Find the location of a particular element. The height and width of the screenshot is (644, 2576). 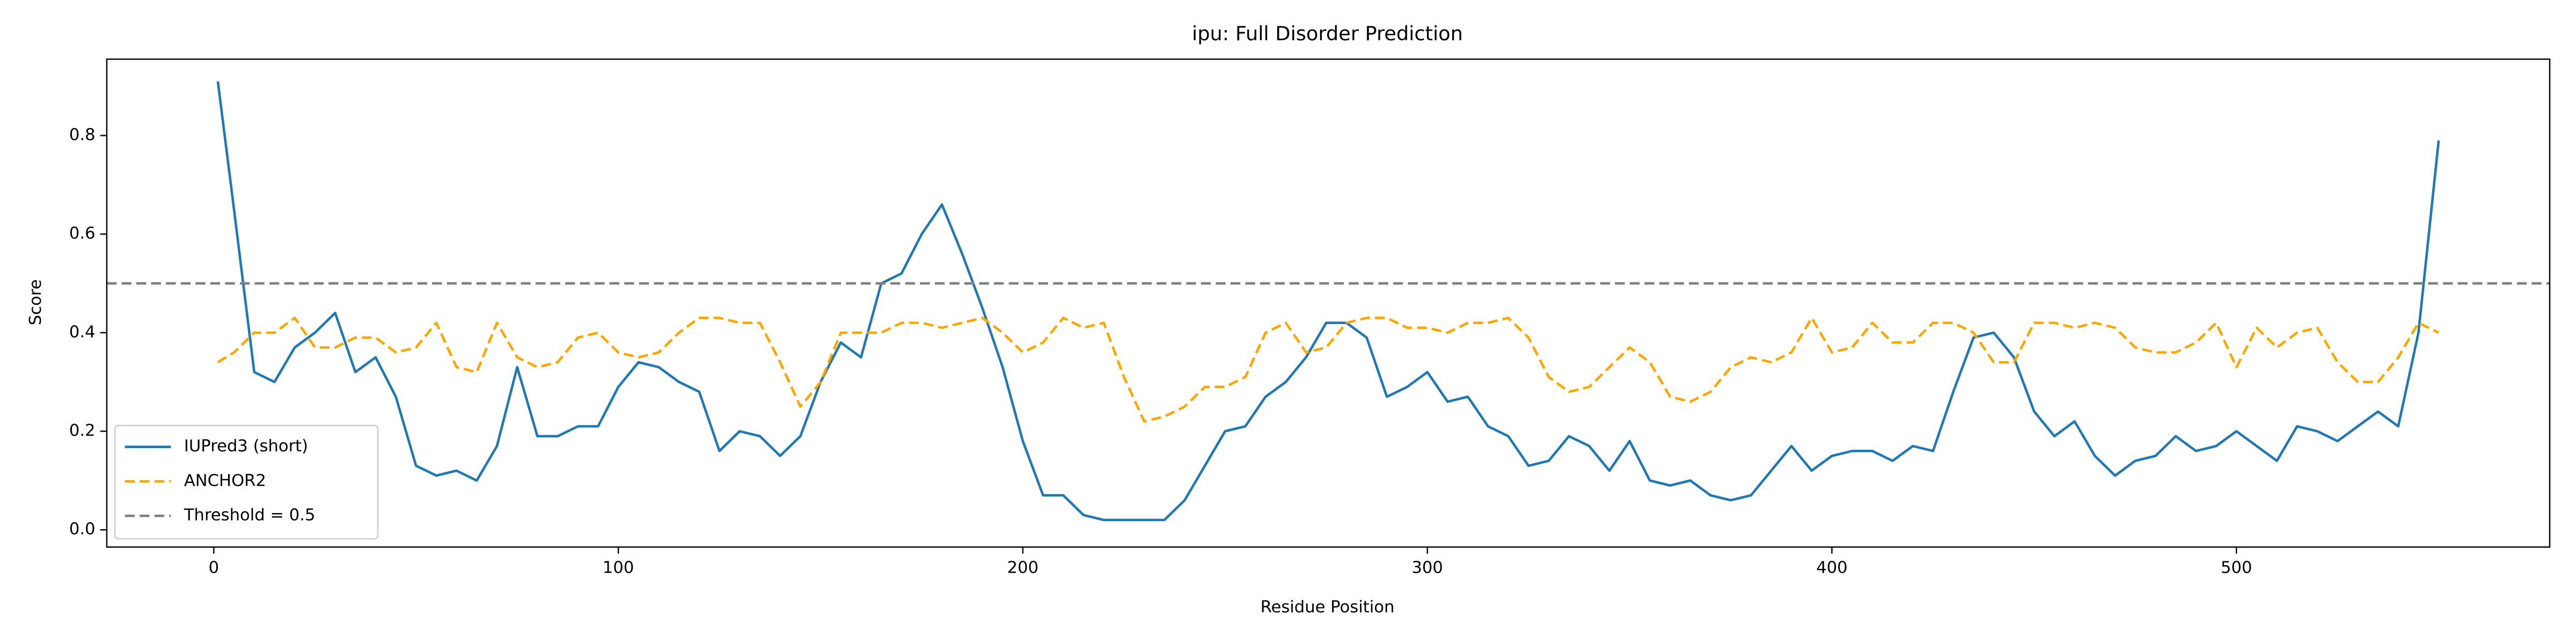

y-axis-label: Score is located at coordinates (35, 302).